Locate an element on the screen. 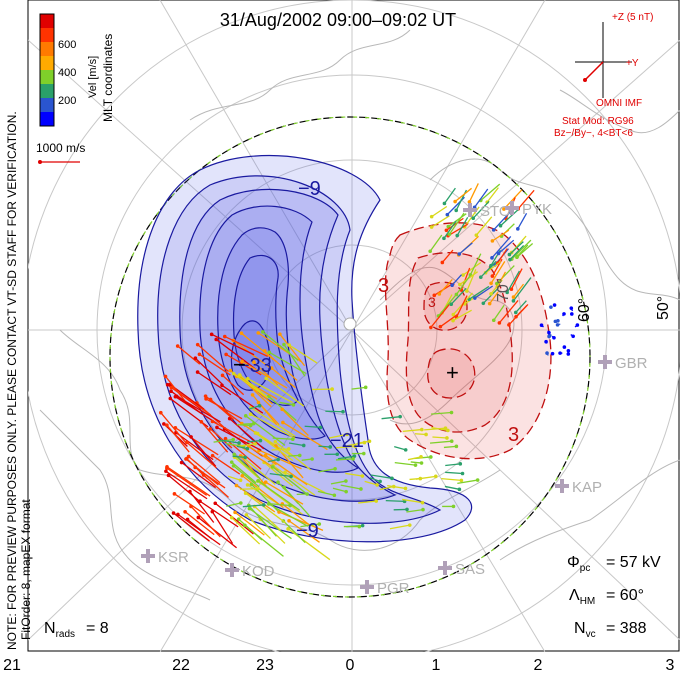 This screenshot has width=680, height=674. mlt-axis: 21 22 23 0 1 2 3 is located at coordinates (338, 665).